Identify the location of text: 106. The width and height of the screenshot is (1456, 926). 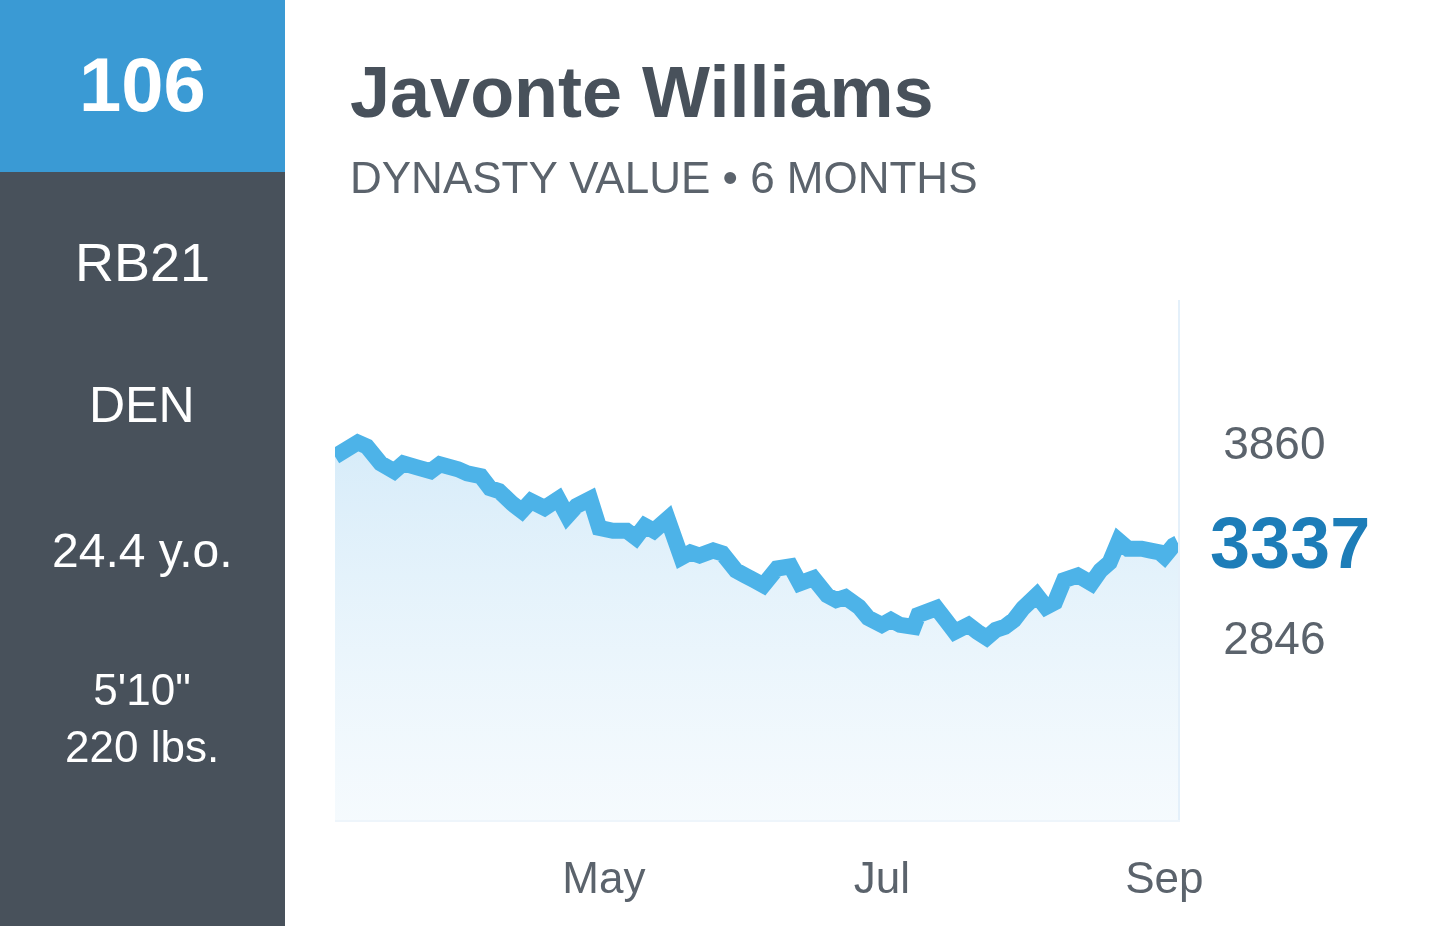
(142, 84).